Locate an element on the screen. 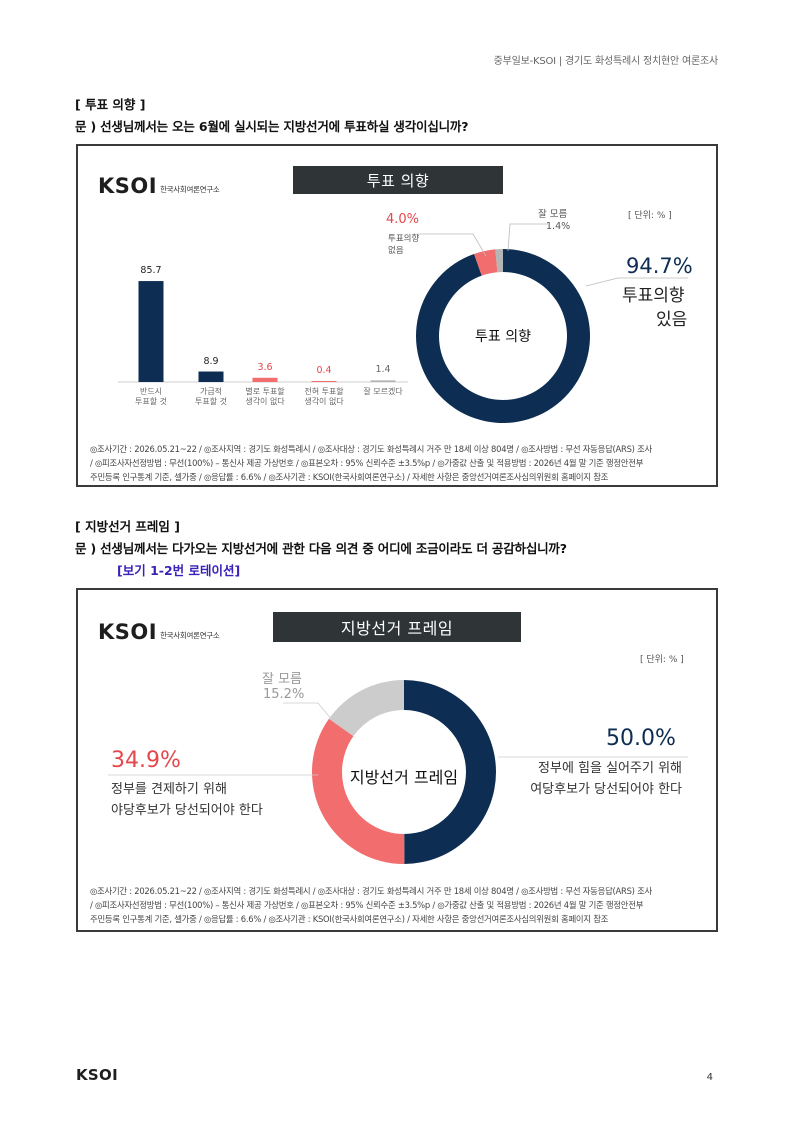 This screenshot has height=1121, width=793. donut-chart-election-frame is located at coordinates (404, 772).